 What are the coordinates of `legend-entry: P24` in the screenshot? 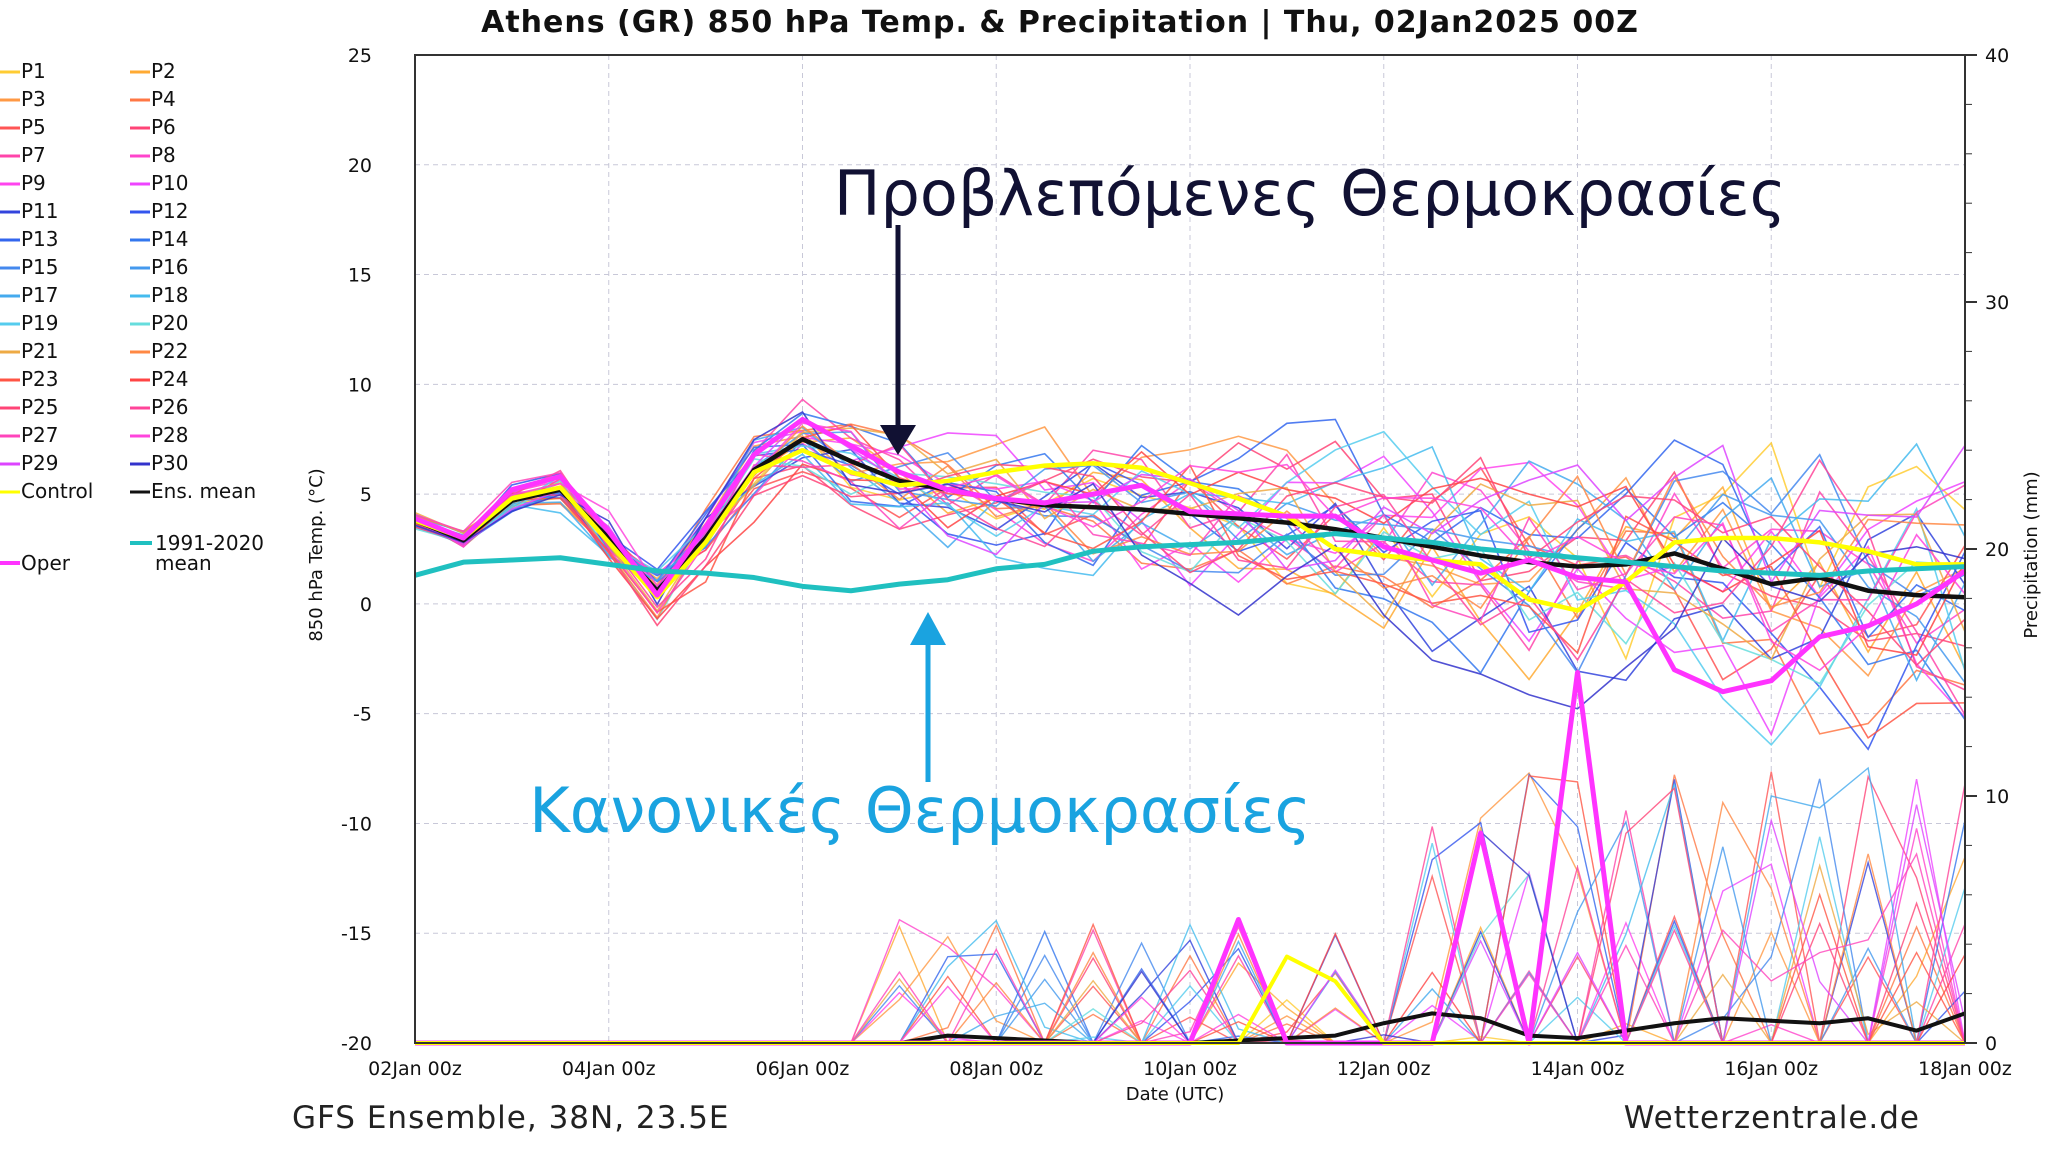 It's located at (170, 379).